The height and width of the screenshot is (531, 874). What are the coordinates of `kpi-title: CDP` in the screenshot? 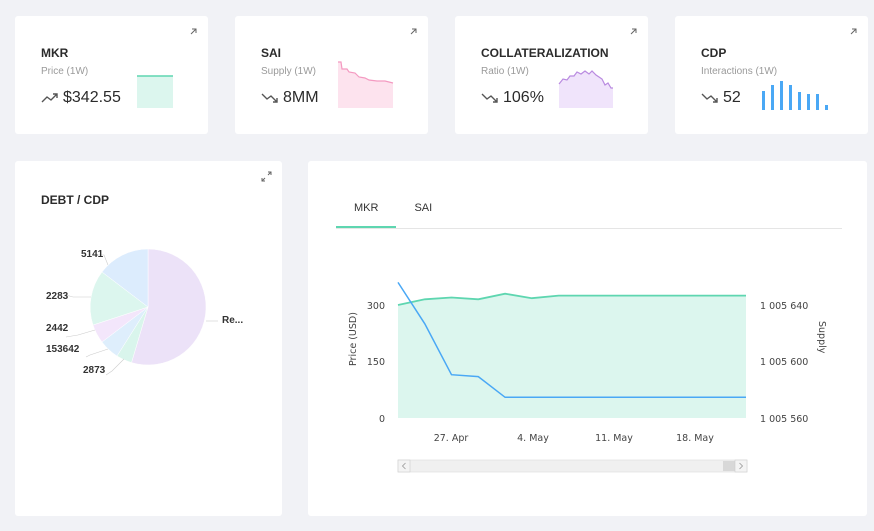 It's located at (714, 53).